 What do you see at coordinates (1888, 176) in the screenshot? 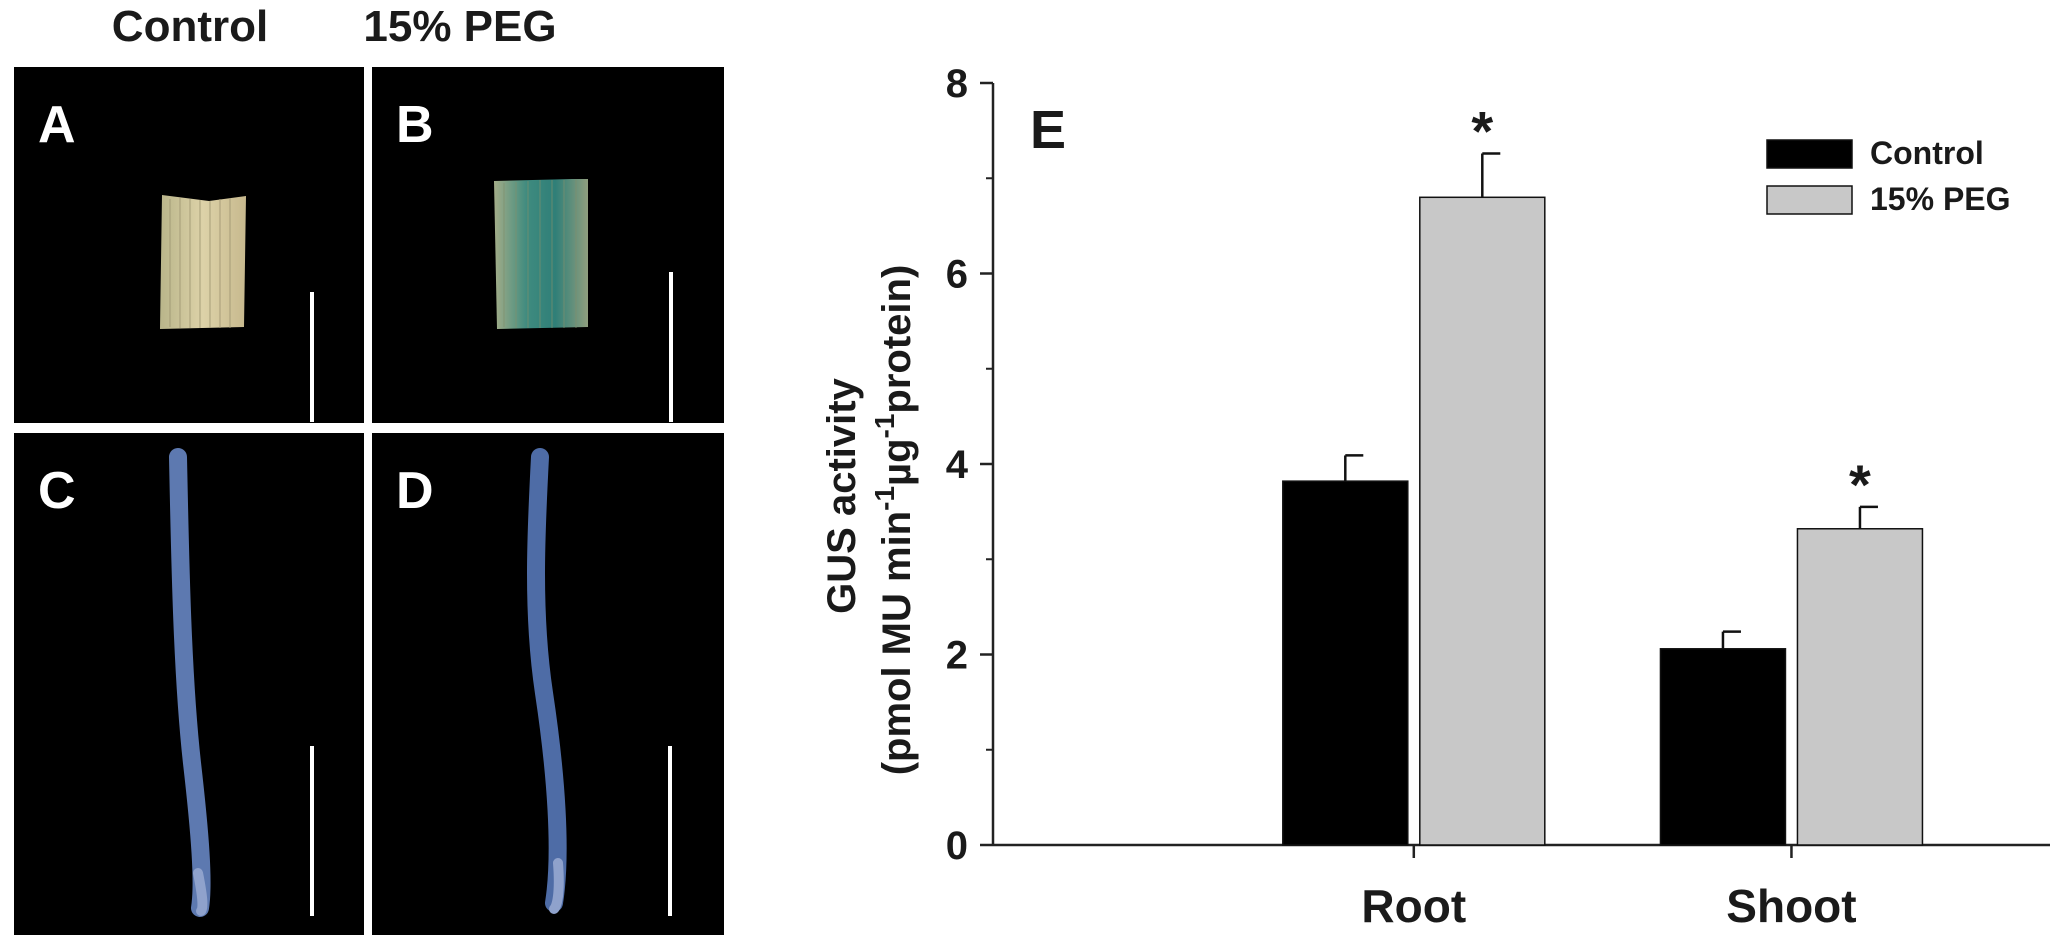
I see `chart-legend: Control 15% PEG` at bounding box center [1888, 176].